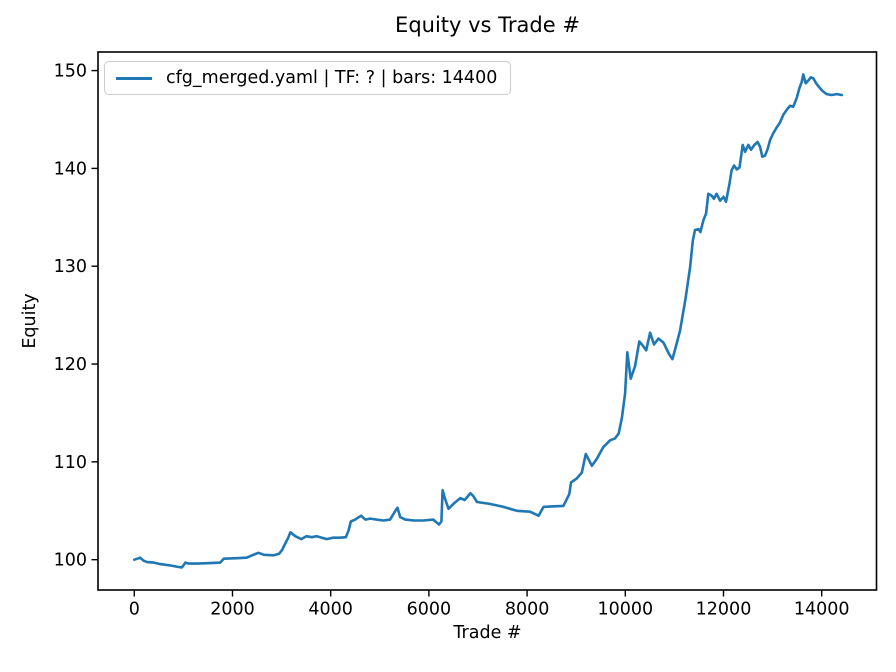 The height and width of the screenshot is (672, 896). What do you see at coordinates (134, 78) in the screenshot?
I see `legend-line-swatch` at bounding box center [134, 78].